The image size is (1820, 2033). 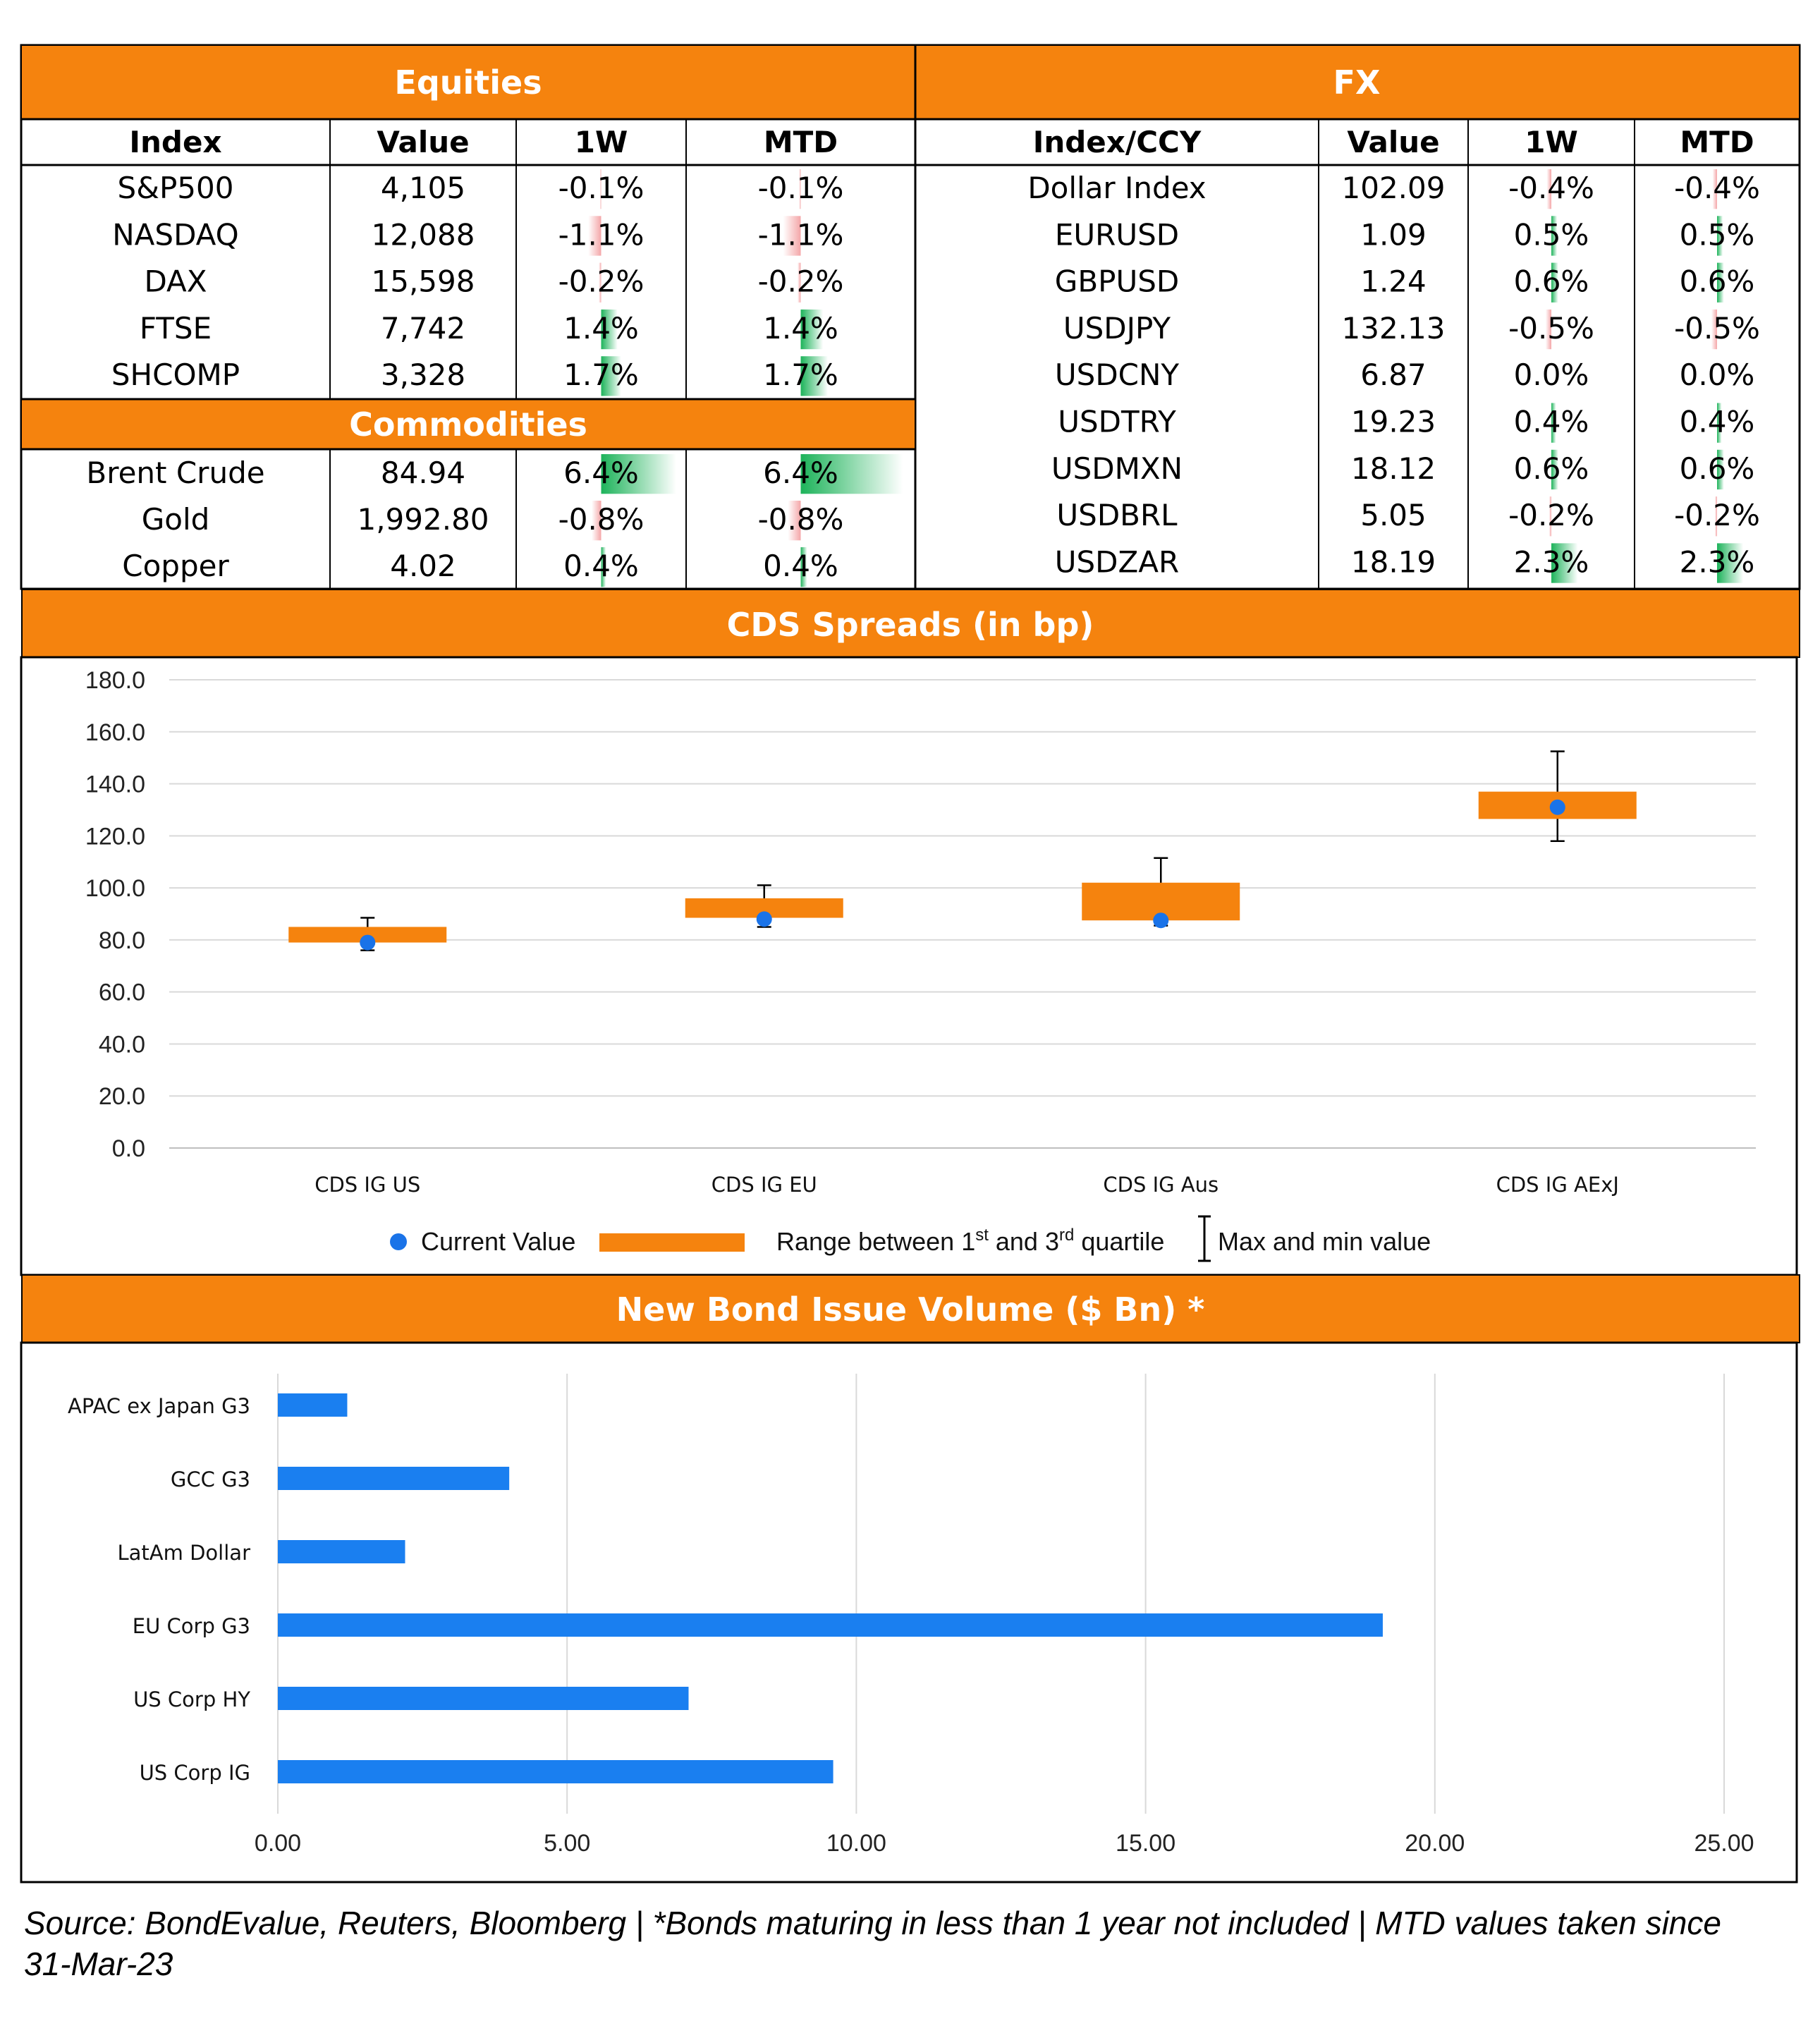 What do you see at coordinates (498, 1241) in the screenshot?
I see `legend-current-label: Current Value` at bounding box center [498, 1241].